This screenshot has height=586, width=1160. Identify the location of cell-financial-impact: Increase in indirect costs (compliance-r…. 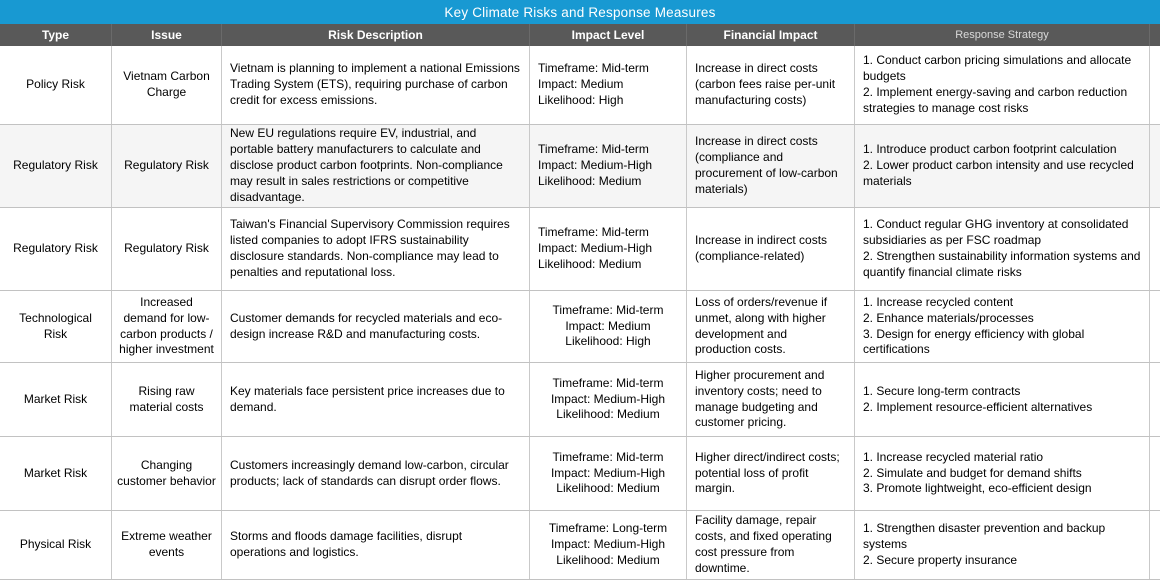
(771, 249).